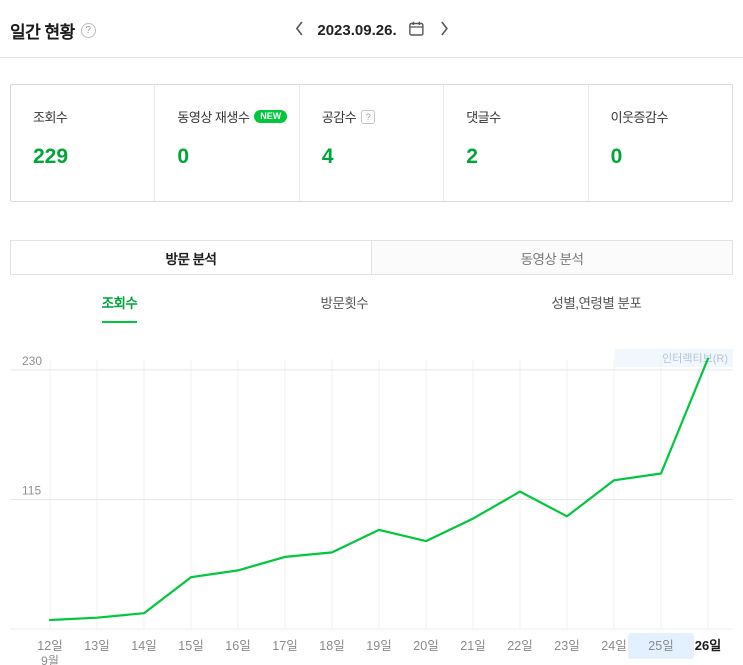 Image resolution: width=743 pixels, height=665 pixels. I want to click on svg-text: 9월, so click(50, 659).